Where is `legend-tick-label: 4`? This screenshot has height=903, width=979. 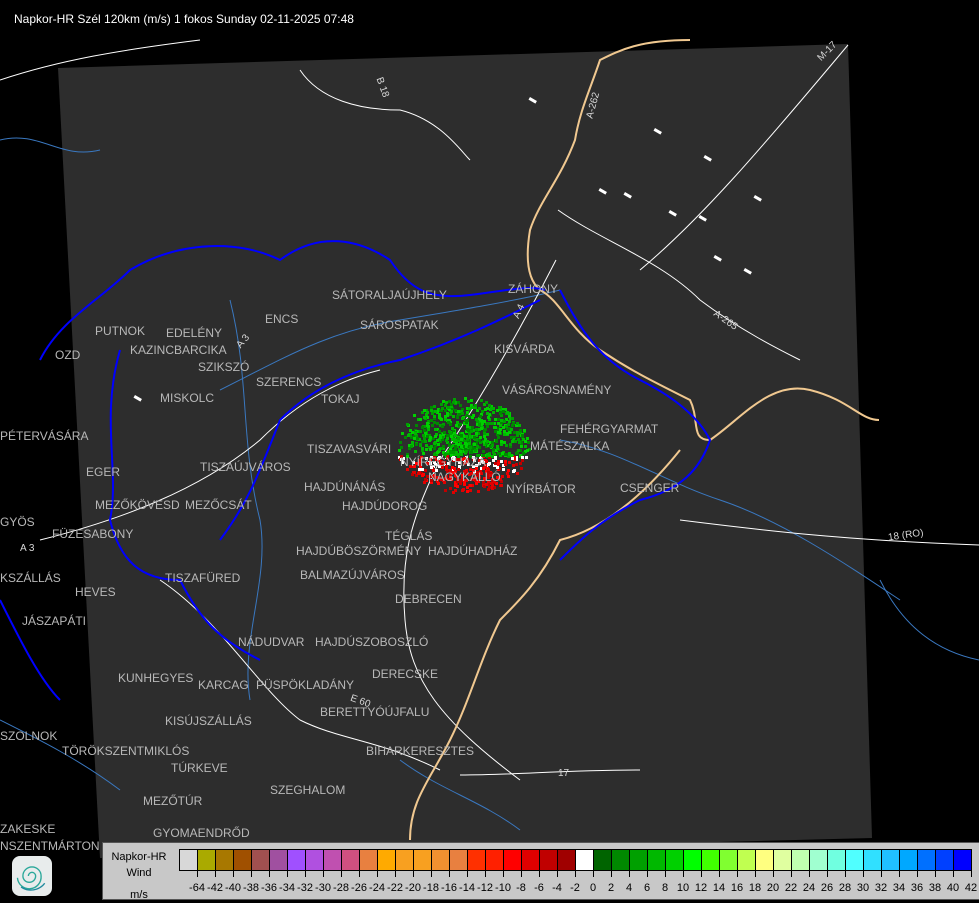
legend-tick-label: 4 is located at coordinates (629, 888).